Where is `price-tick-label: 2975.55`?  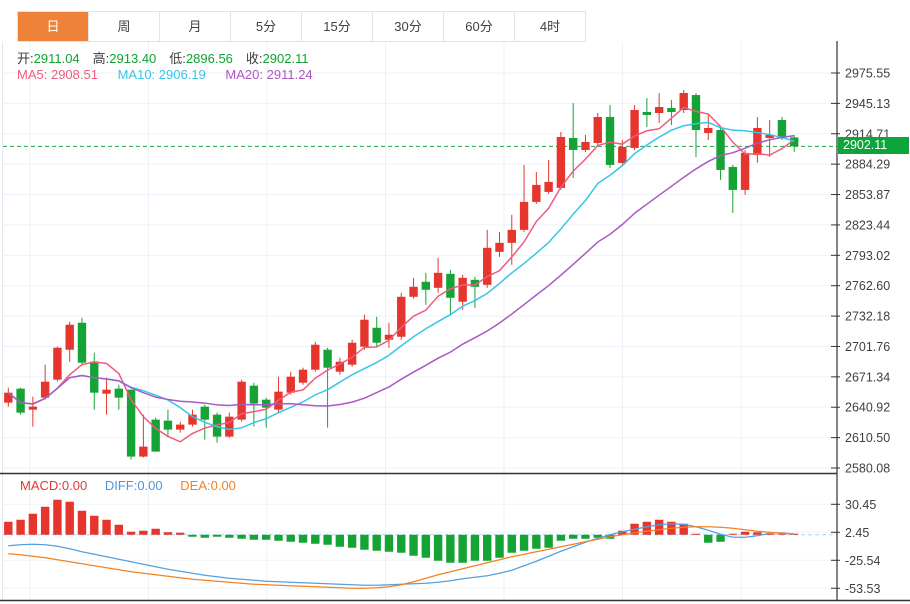
price-tick-label: 2975.55 is located at coordinates (867, 74).